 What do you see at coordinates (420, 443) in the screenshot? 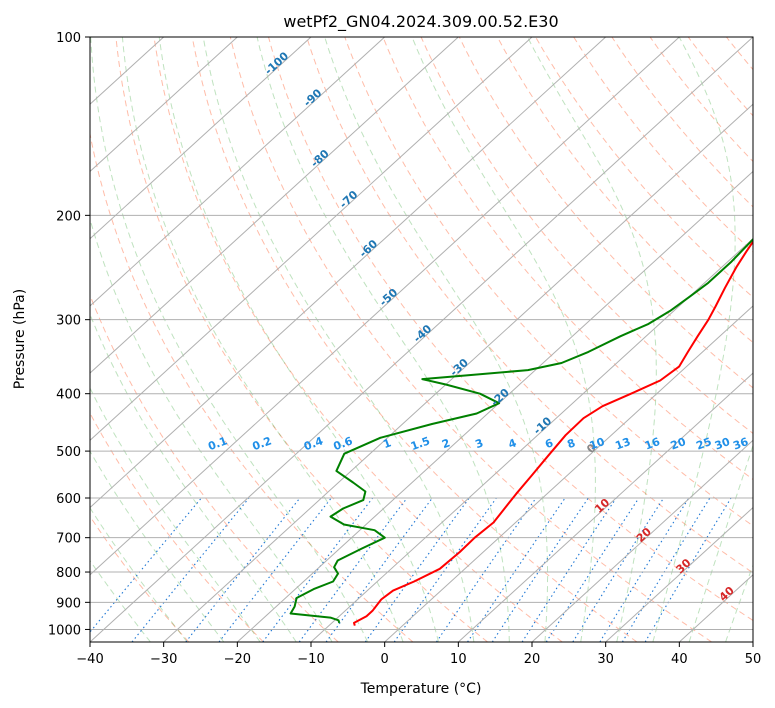
I see `mixing-ratio-label: 1.5` at bounding box center [420, 443].